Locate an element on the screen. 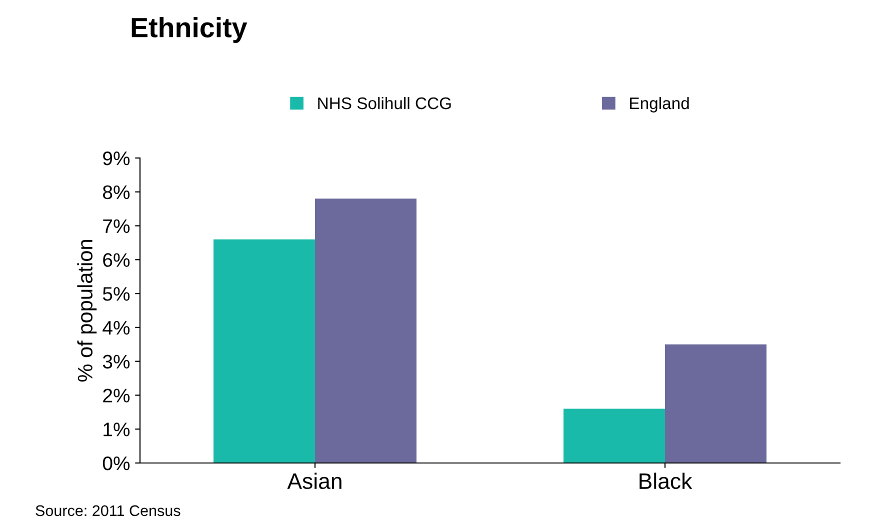 The width and height of the screenshot is (872, 520). y-tick-label: 1% is located at coordinates (117, 429).